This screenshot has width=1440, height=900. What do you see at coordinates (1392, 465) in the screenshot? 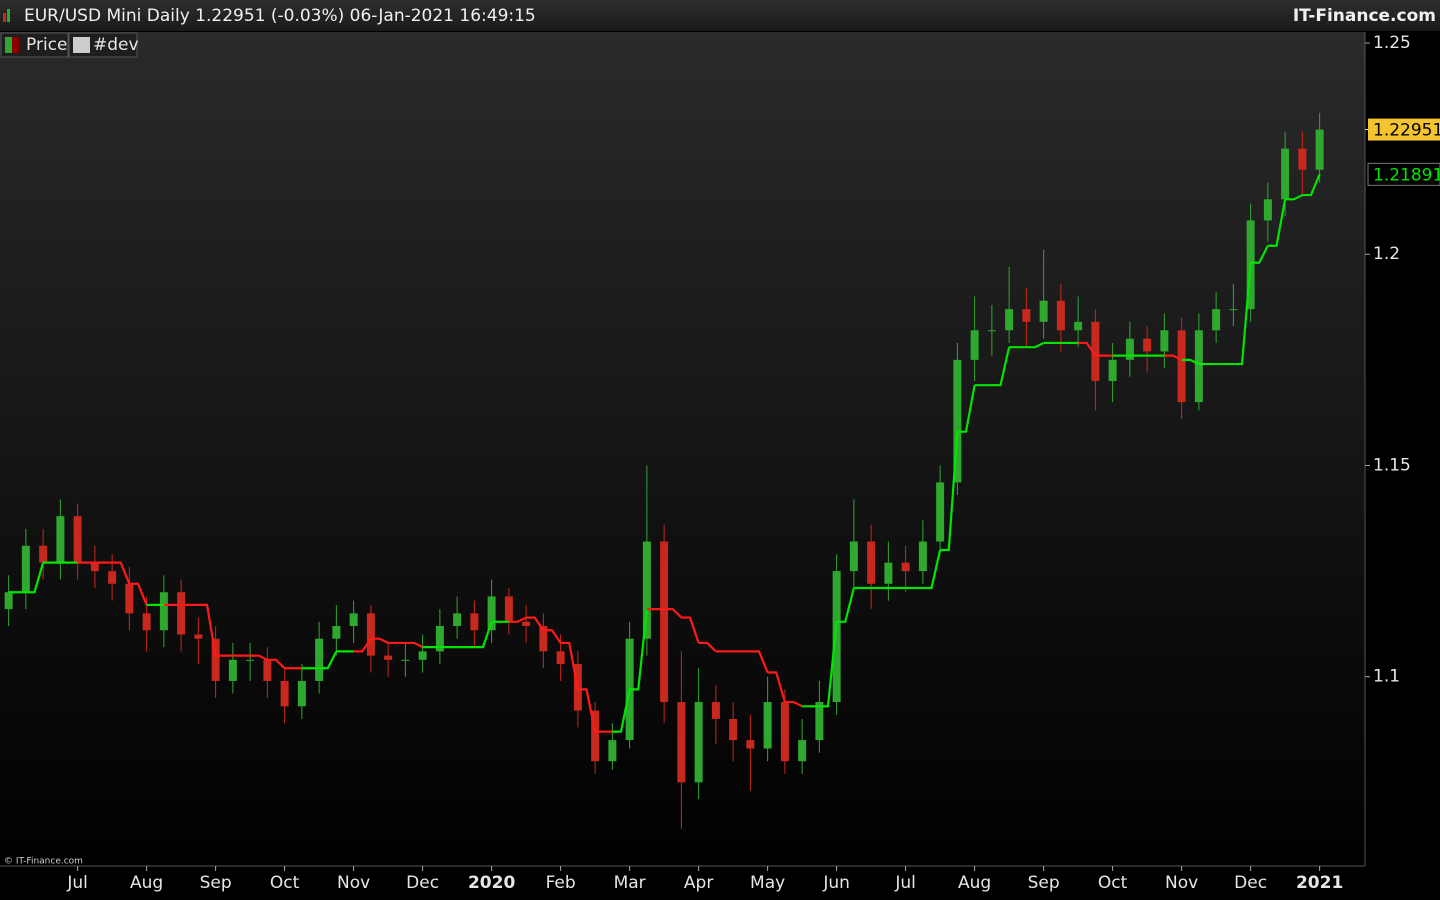
I see `y-tick-label: 1.15` at bounding box center [1392, 465].